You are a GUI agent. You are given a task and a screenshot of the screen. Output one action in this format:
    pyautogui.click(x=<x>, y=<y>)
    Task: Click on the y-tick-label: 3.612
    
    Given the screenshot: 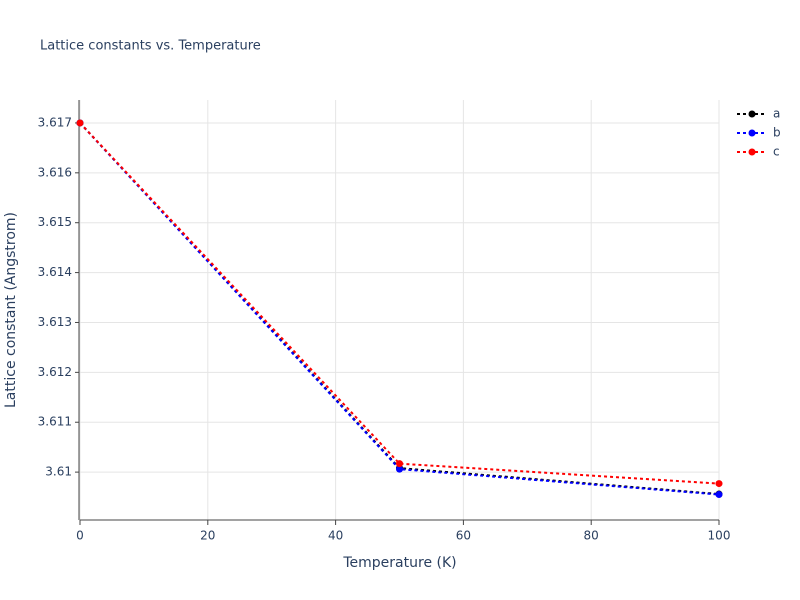 What is the action you would take?
    pyautogui.click(x=55, y=372)
    